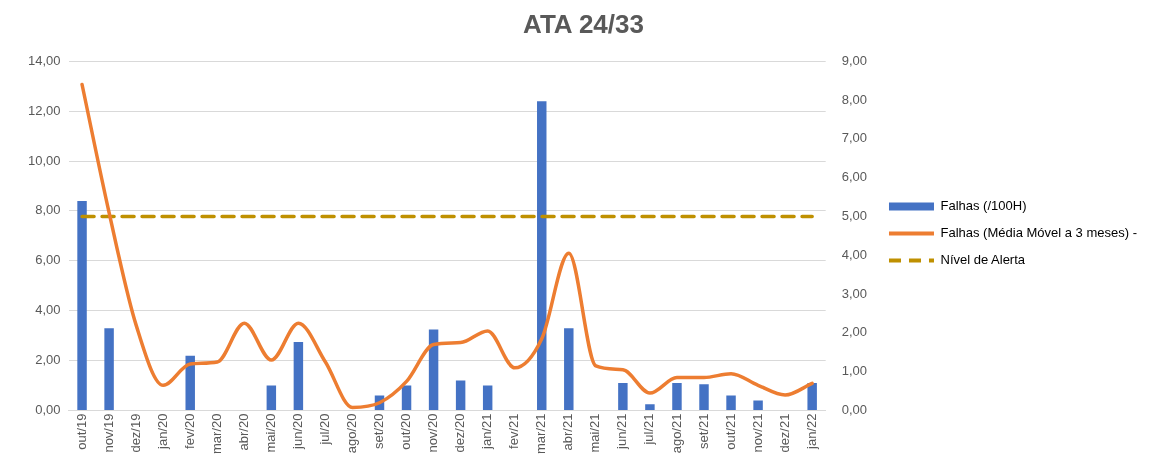 The width and height of the screenshot is (1167, 462). Describe the element at coordinates (44, 160) in the screenshot. I see `y-tick-label: 10,00` at that location.